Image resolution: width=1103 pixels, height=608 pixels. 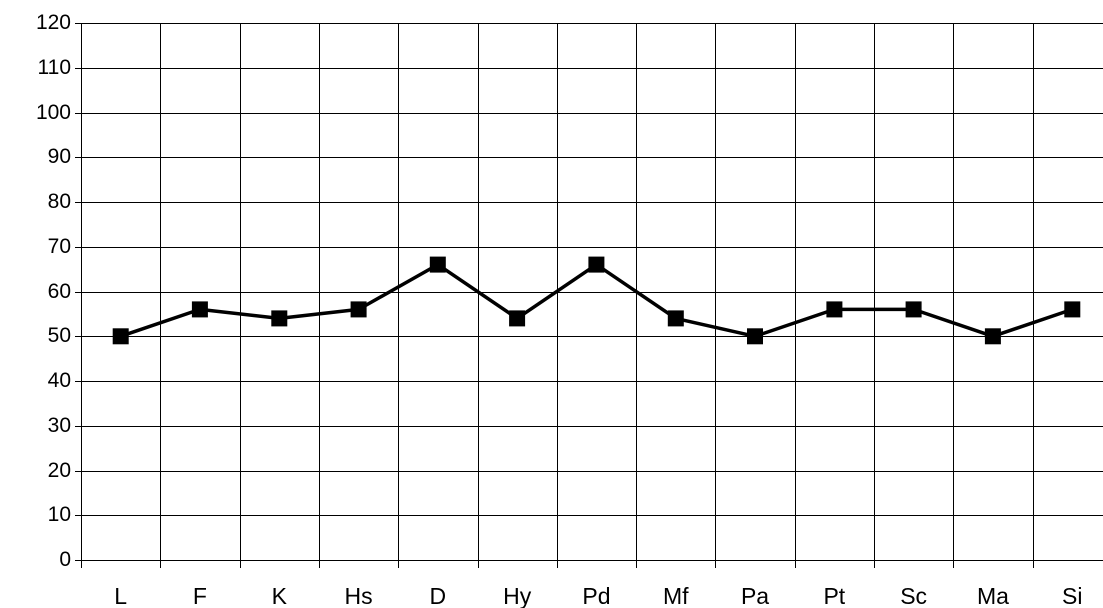 I want to click on data-point-l, so click(x=120, y=336).